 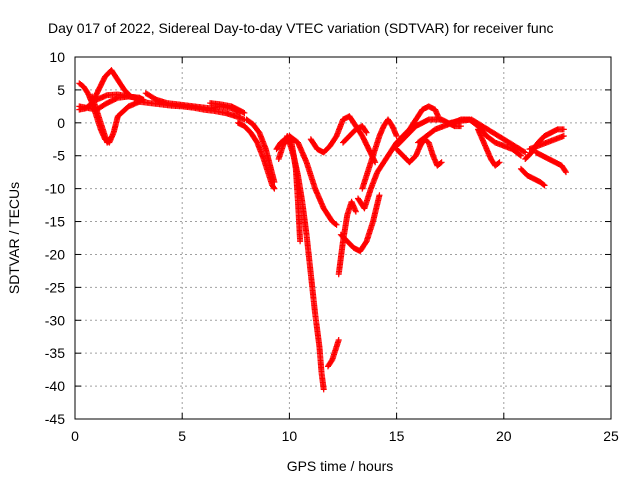 What do you see at coordinates (333, 353) in the screenshot?
I see `series-arc14` at bounding box center [333, 353].